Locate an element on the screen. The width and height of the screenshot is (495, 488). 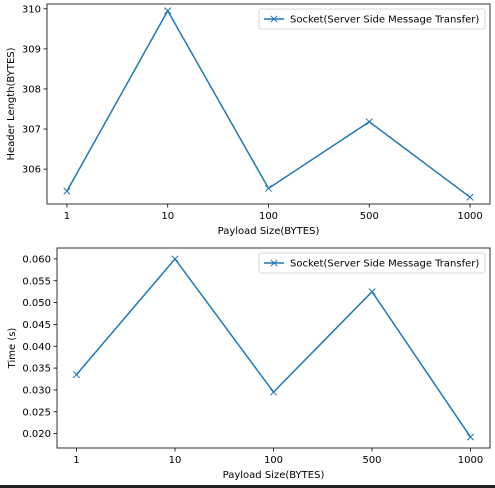
y-tick-label: 0.060 is located at coordinates (36, 259).